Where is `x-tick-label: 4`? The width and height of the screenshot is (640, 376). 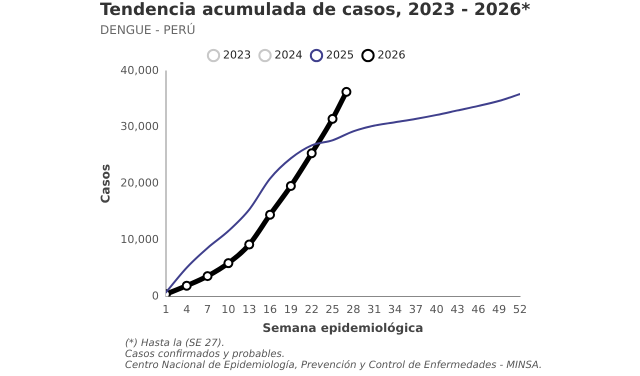
x-tick-label: 4 is located at coordinates (186, 309).